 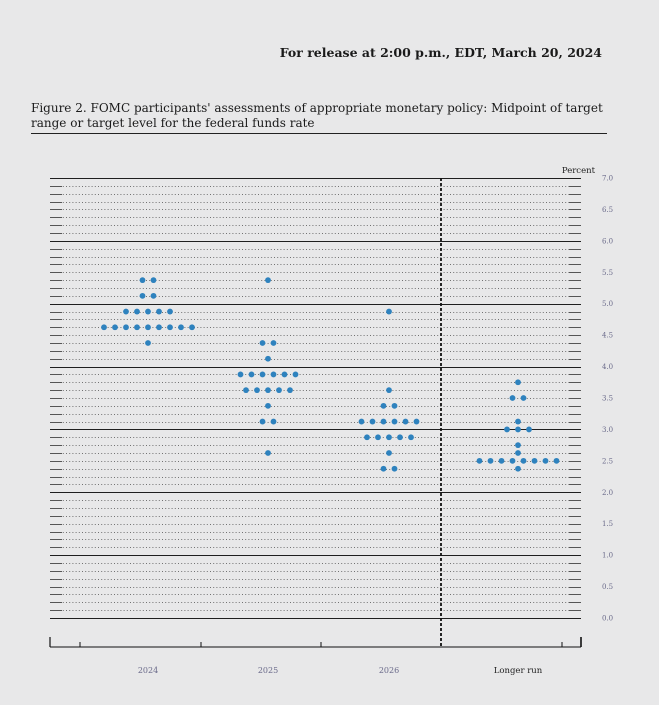 What do you see at coordinates (607, 304) in the screenshot?
I see `y-tick-label: 5.0` at bounding box center [607, 304].